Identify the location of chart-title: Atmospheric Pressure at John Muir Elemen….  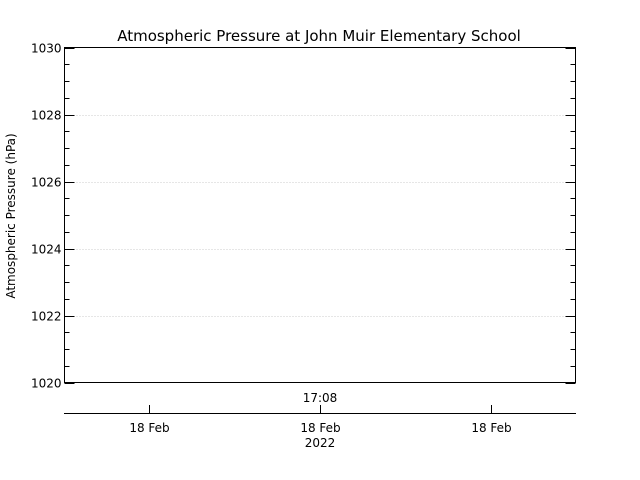
(319, 36).